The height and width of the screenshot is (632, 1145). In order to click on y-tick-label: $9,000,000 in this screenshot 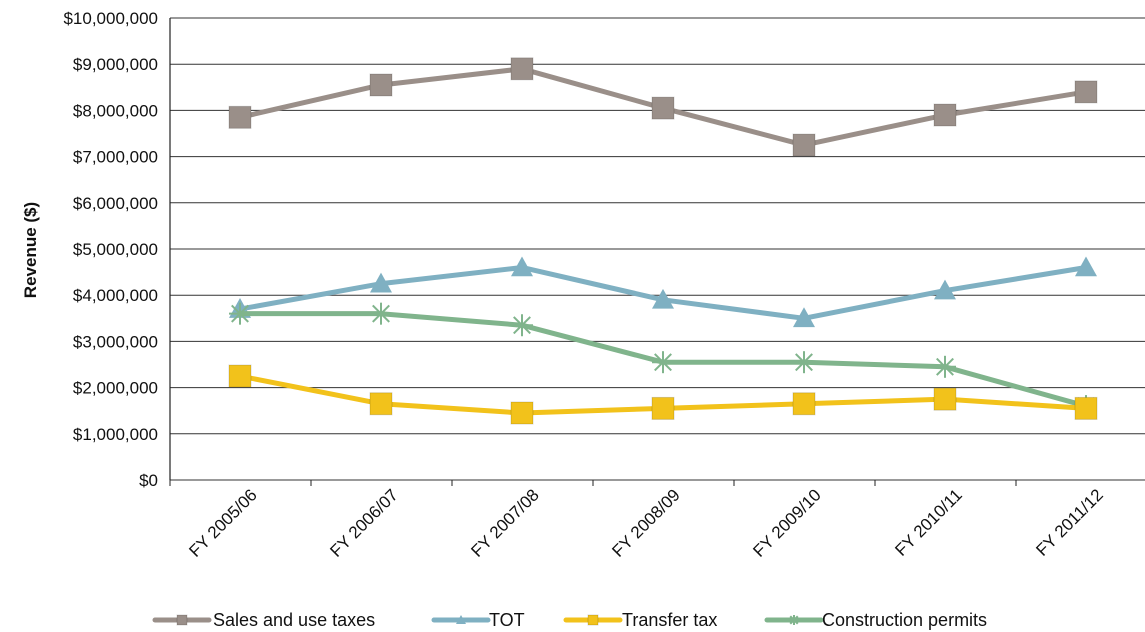, I will do `click(115, 64)`.